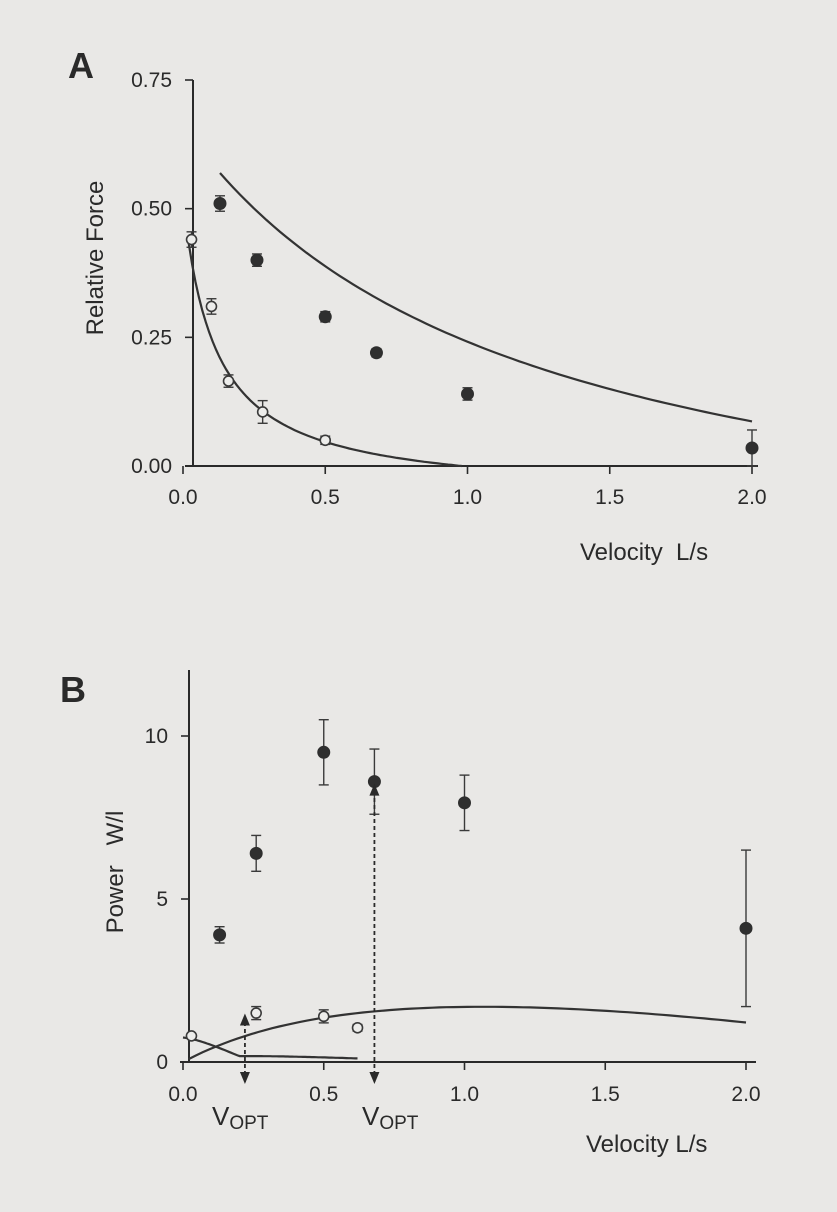  Describe the element at coordinates (95, 258) in the screenshot. I see `panel-a-y-label: Relative Force` at that location.